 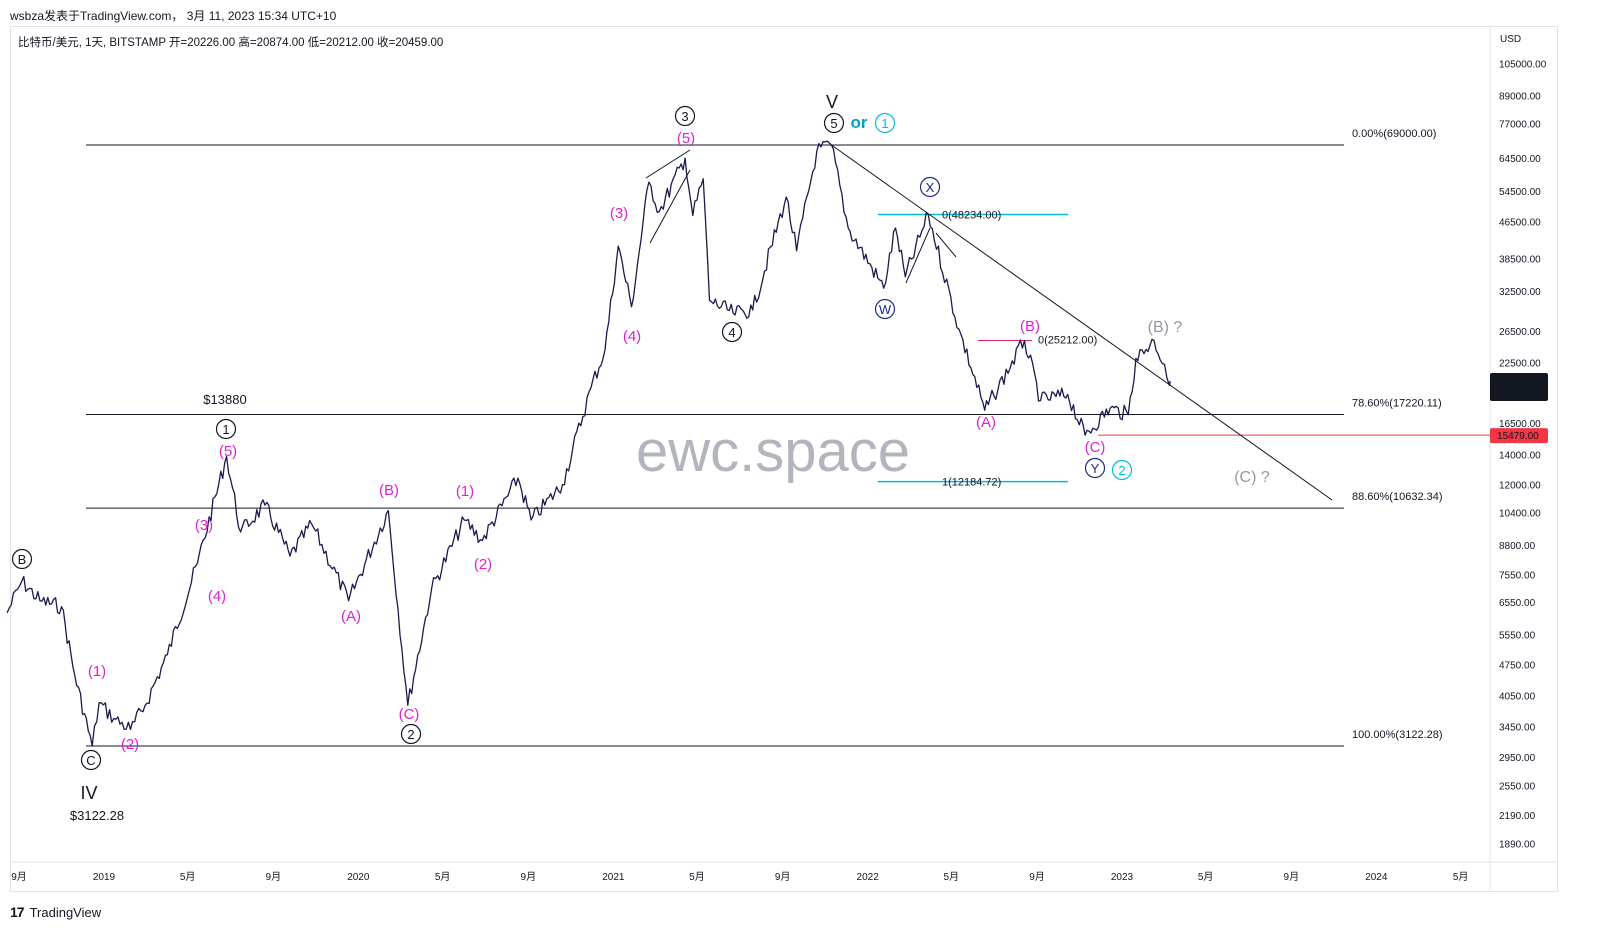 I want to click on y-tick-label: 105000.00, so click(x=1523, y=64).